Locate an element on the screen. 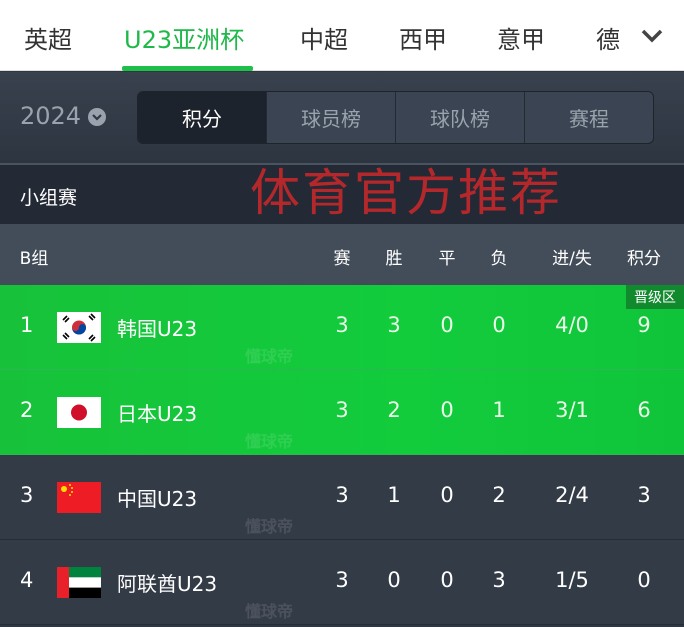 This screenshot has width=684, height=627. team-lost: 2 is located at coordinates (499, 495).